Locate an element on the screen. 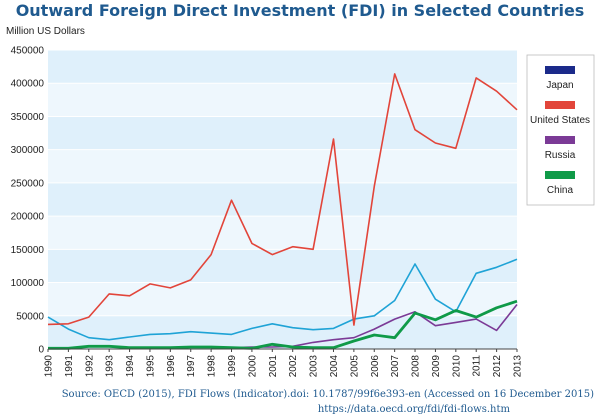 Image resolution: width=600 pixels, height=417 pixels. x-tick-label: 1990 is located at coordinates (49, 366).